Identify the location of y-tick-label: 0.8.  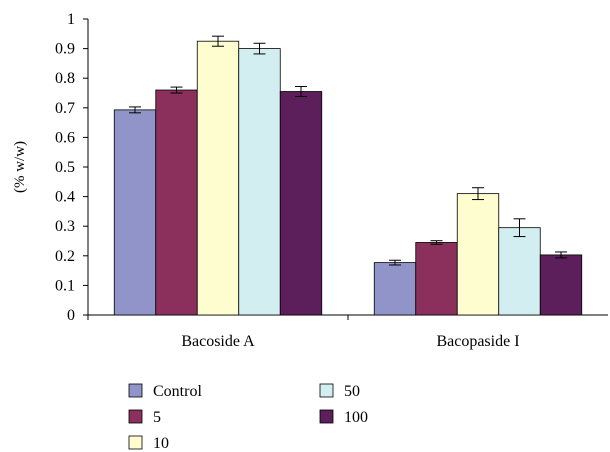
(65, 78).